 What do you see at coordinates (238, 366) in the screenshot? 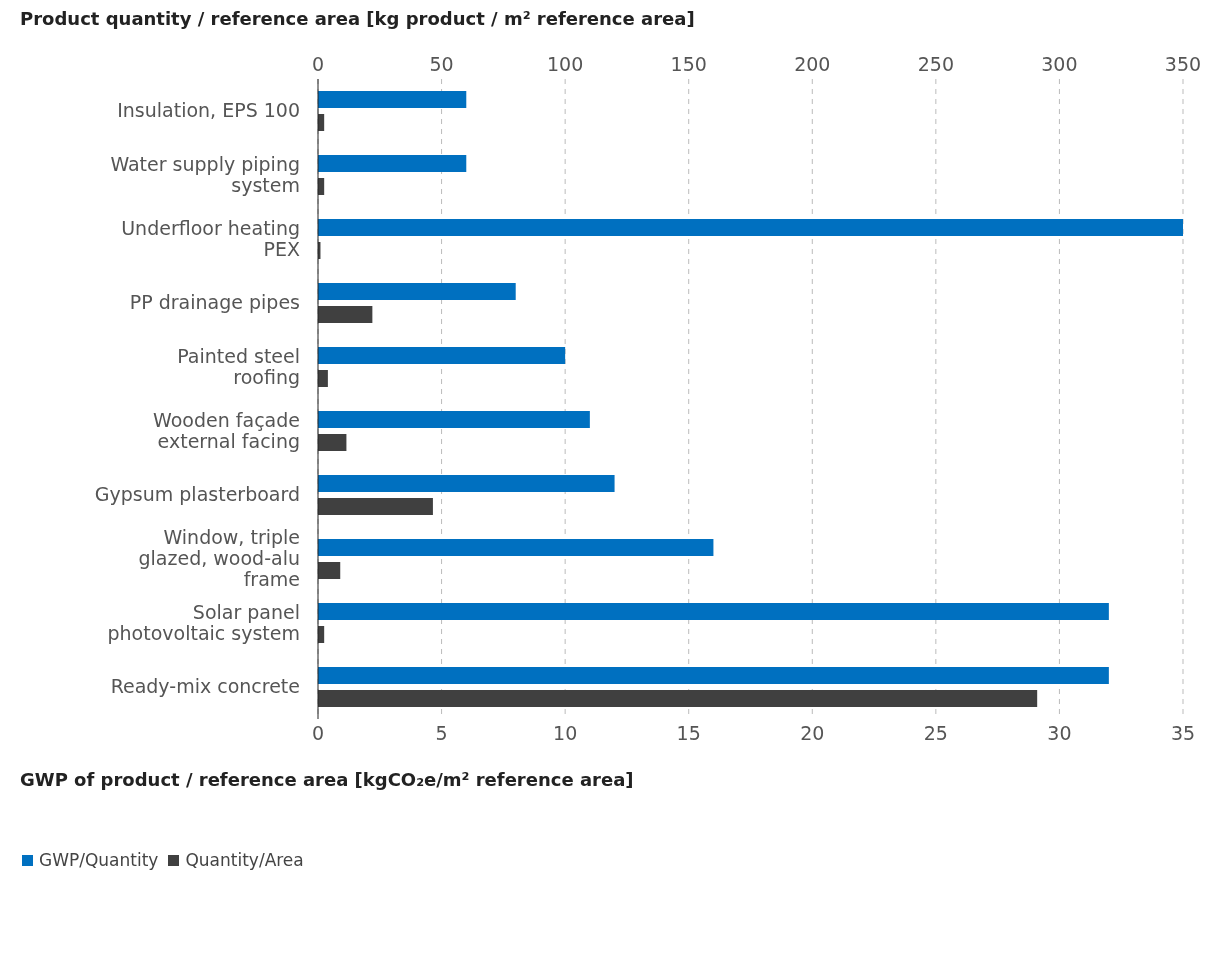
I see `y-tick-label: Painted steel roofing` at bounding box center [238, 366].